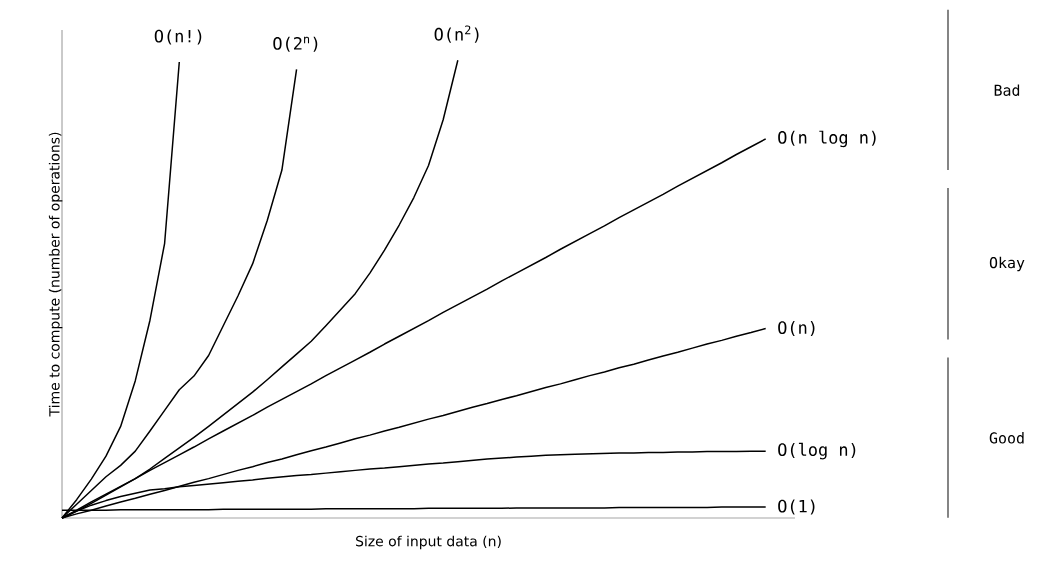  I want to click on series-label: O(n), so click(796, 328).